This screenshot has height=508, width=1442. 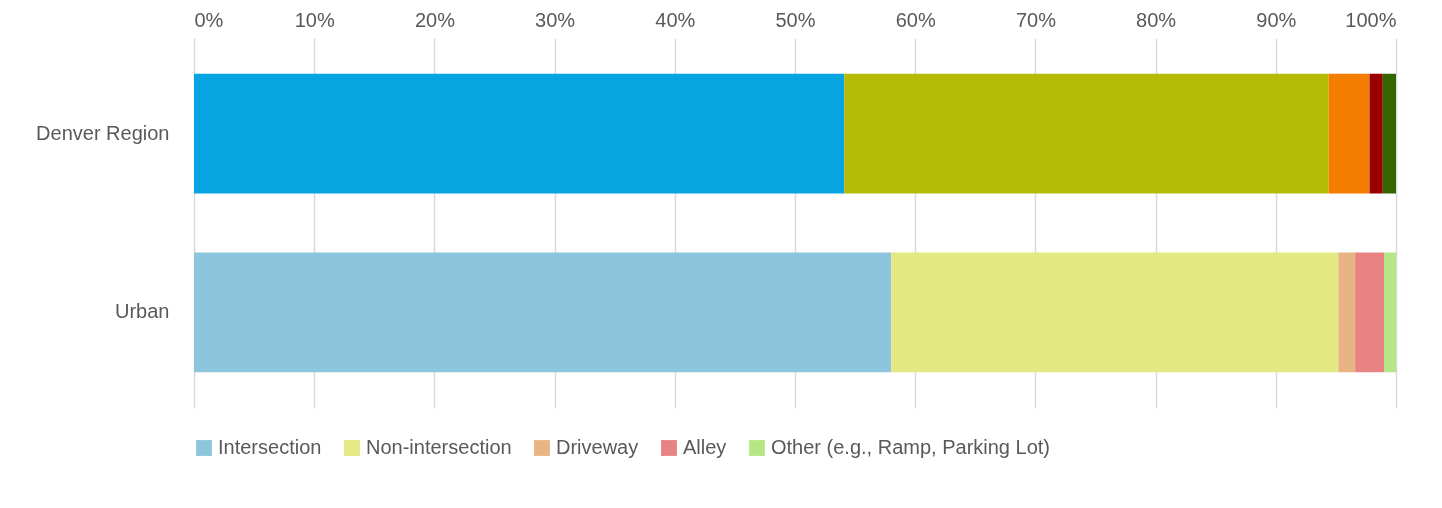 What do you see at coordinates (103, 132) in the screenshot?
I see `y-tick-label: Denver Region` at bounding box center [103, 132].